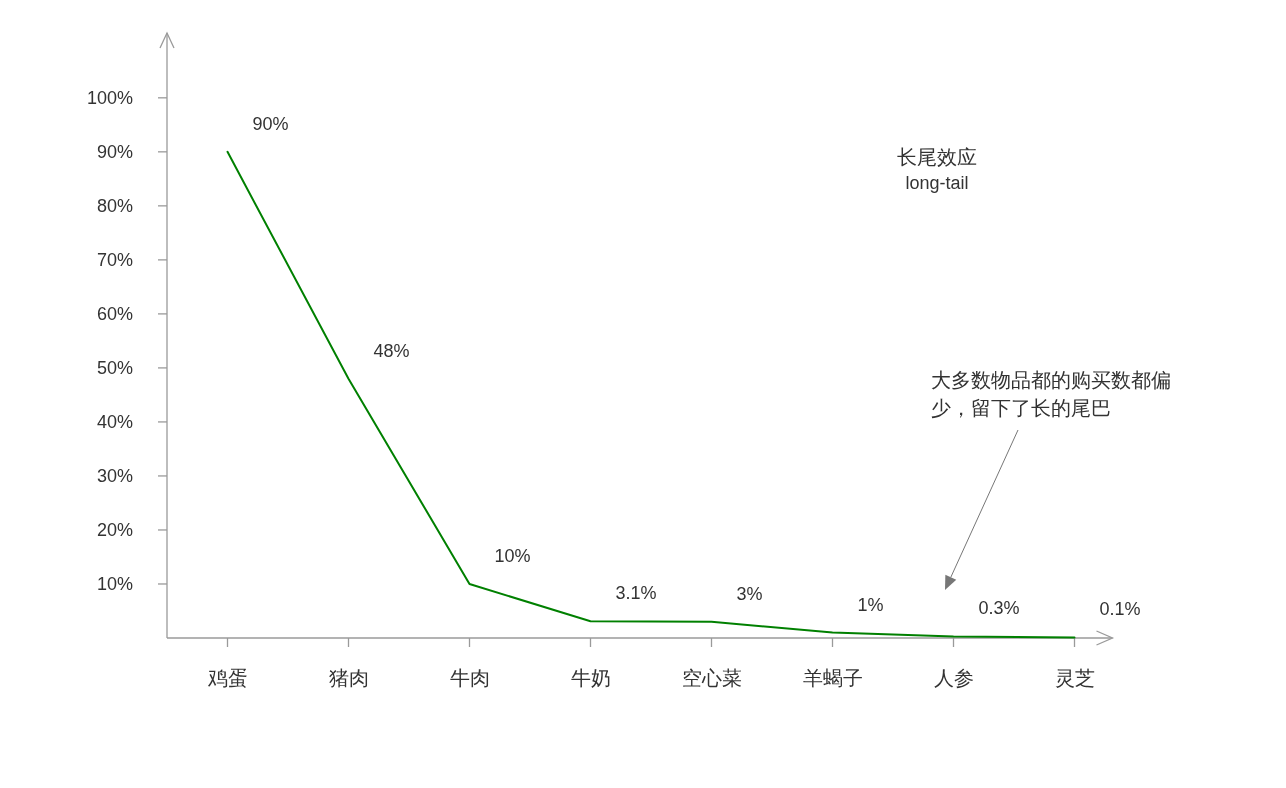 The height and width of the screenshot is (788, 1286). Describe the element at coordinates (114, 313) in the screenshot. I see `y-tick-label: 60%` at that location.